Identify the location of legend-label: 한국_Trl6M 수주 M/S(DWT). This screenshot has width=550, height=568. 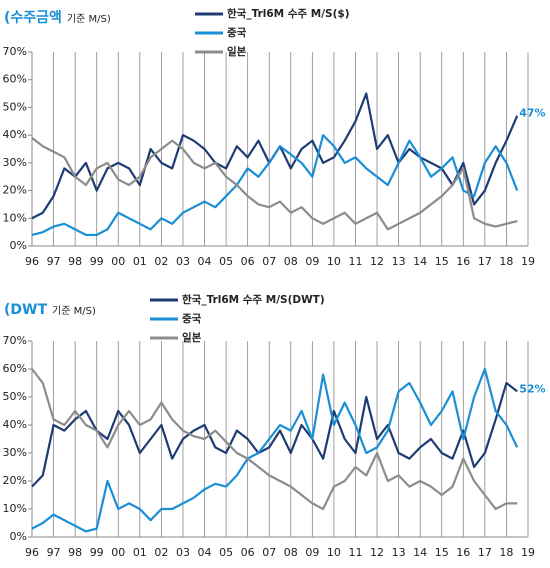
(253, 299).